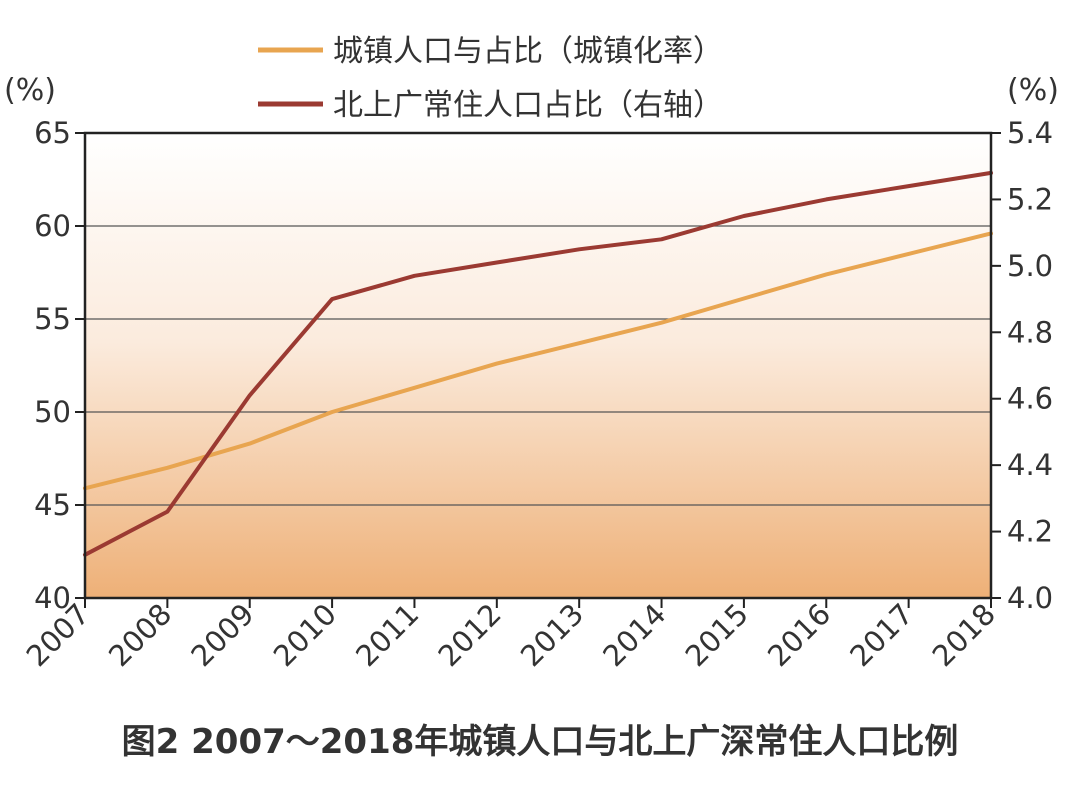 Image resolution: width=1080 pixels, height=787 pixels. What do you see at coordinates (387, 635) in the screenshot?
I see `x-tick-label: 2011` at bounding box center [387, 635].